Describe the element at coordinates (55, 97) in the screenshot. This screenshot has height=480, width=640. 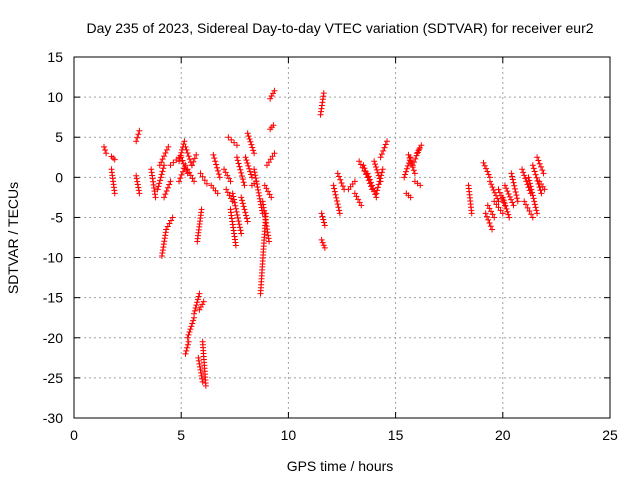
I see `y-tick-label: 10` at that location.